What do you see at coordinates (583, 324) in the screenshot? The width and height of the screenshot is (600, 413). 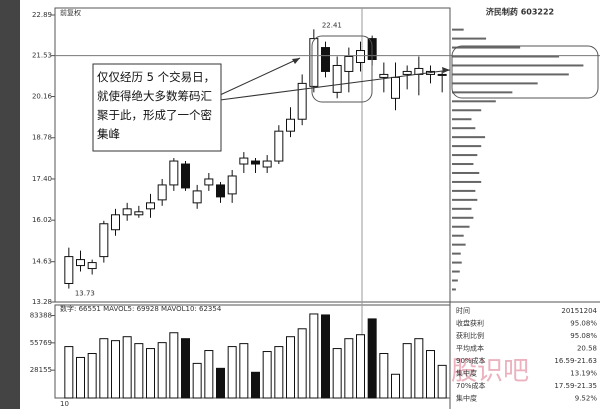 I see `info-value: 95.08%` at bounding box center [583, 324].